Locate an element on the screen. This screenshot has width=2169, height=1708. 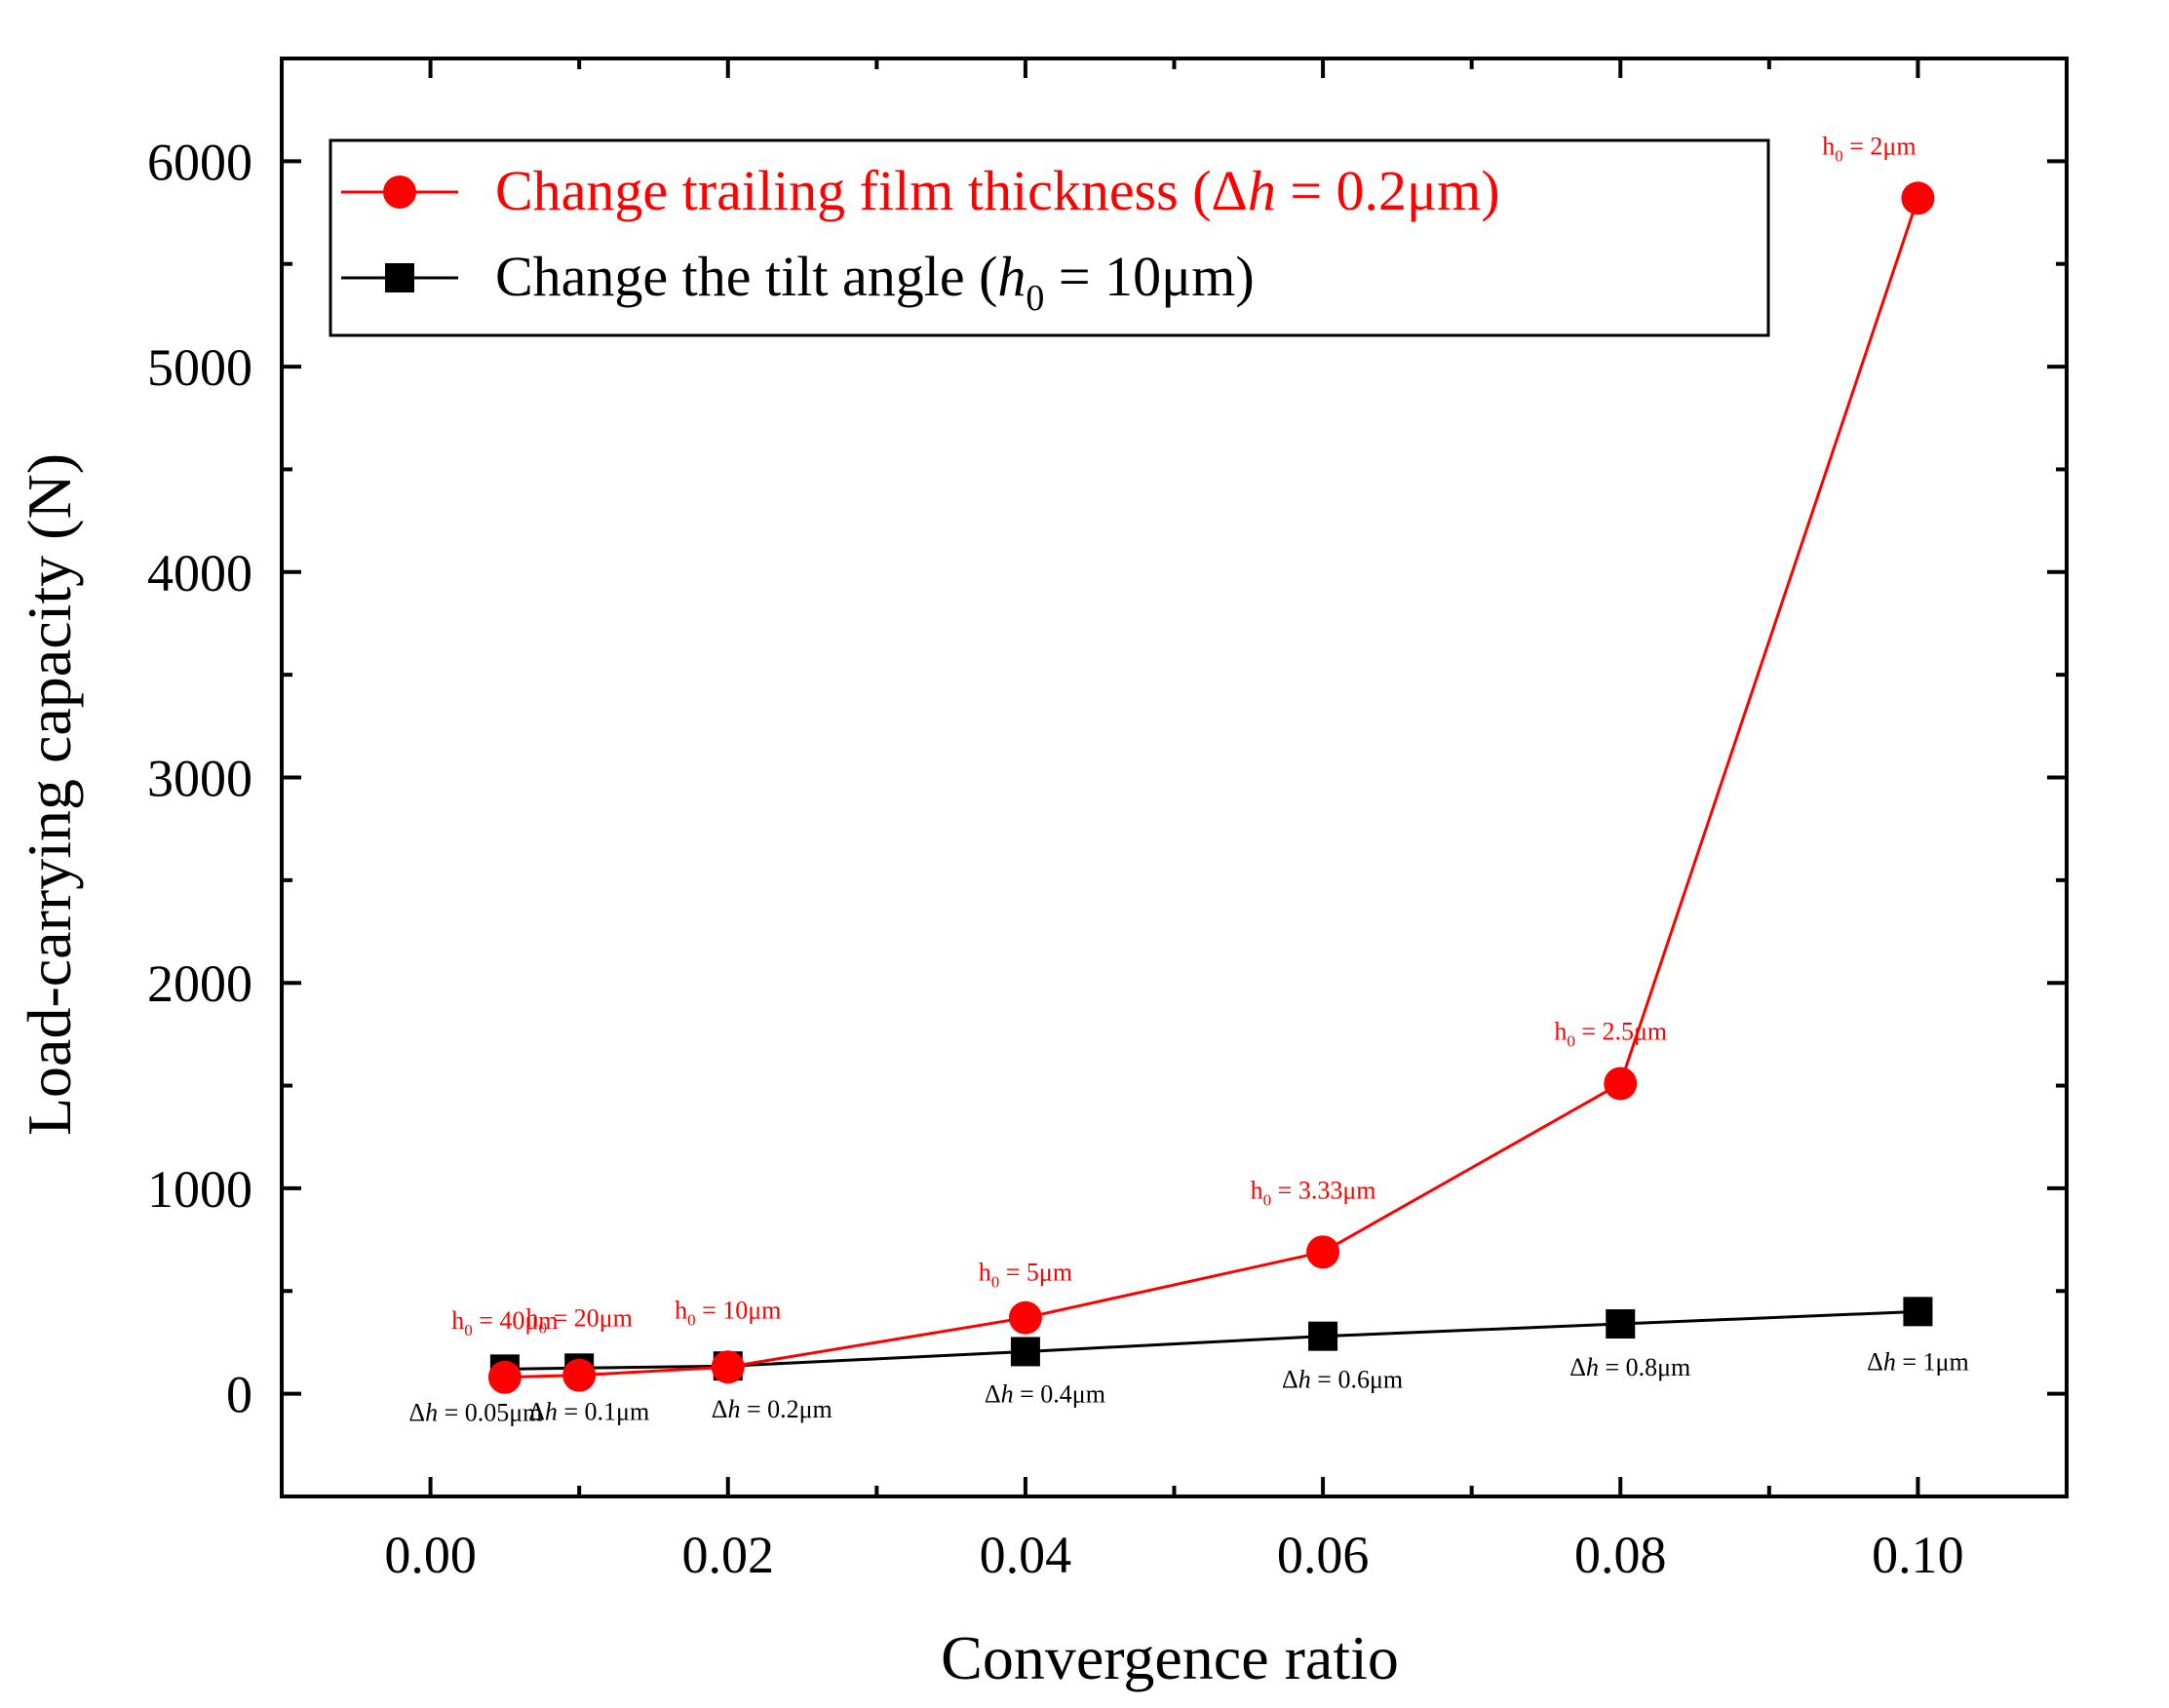
point-label-h0: h0 = 40μm is located at coordinates (504, 1322).